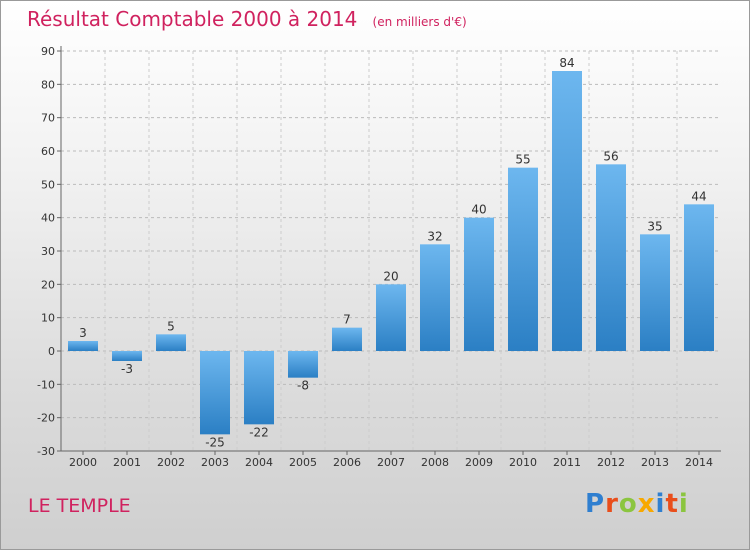 This screenshot has height=550, width=750. What do you see at coordinates (303, 386) in the screenshot?
I see `data-label-2005: -8` at bounding box center [303, 386].